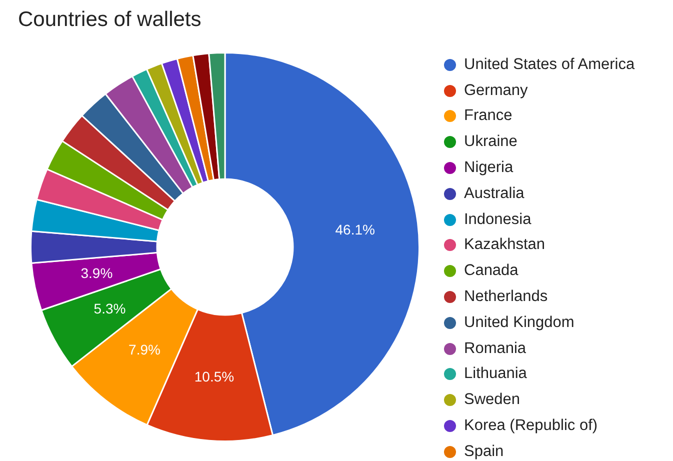 The width and height of the screenshot is (673, 461). I want to click on legend-label: Indonesia, so click(498, 219).